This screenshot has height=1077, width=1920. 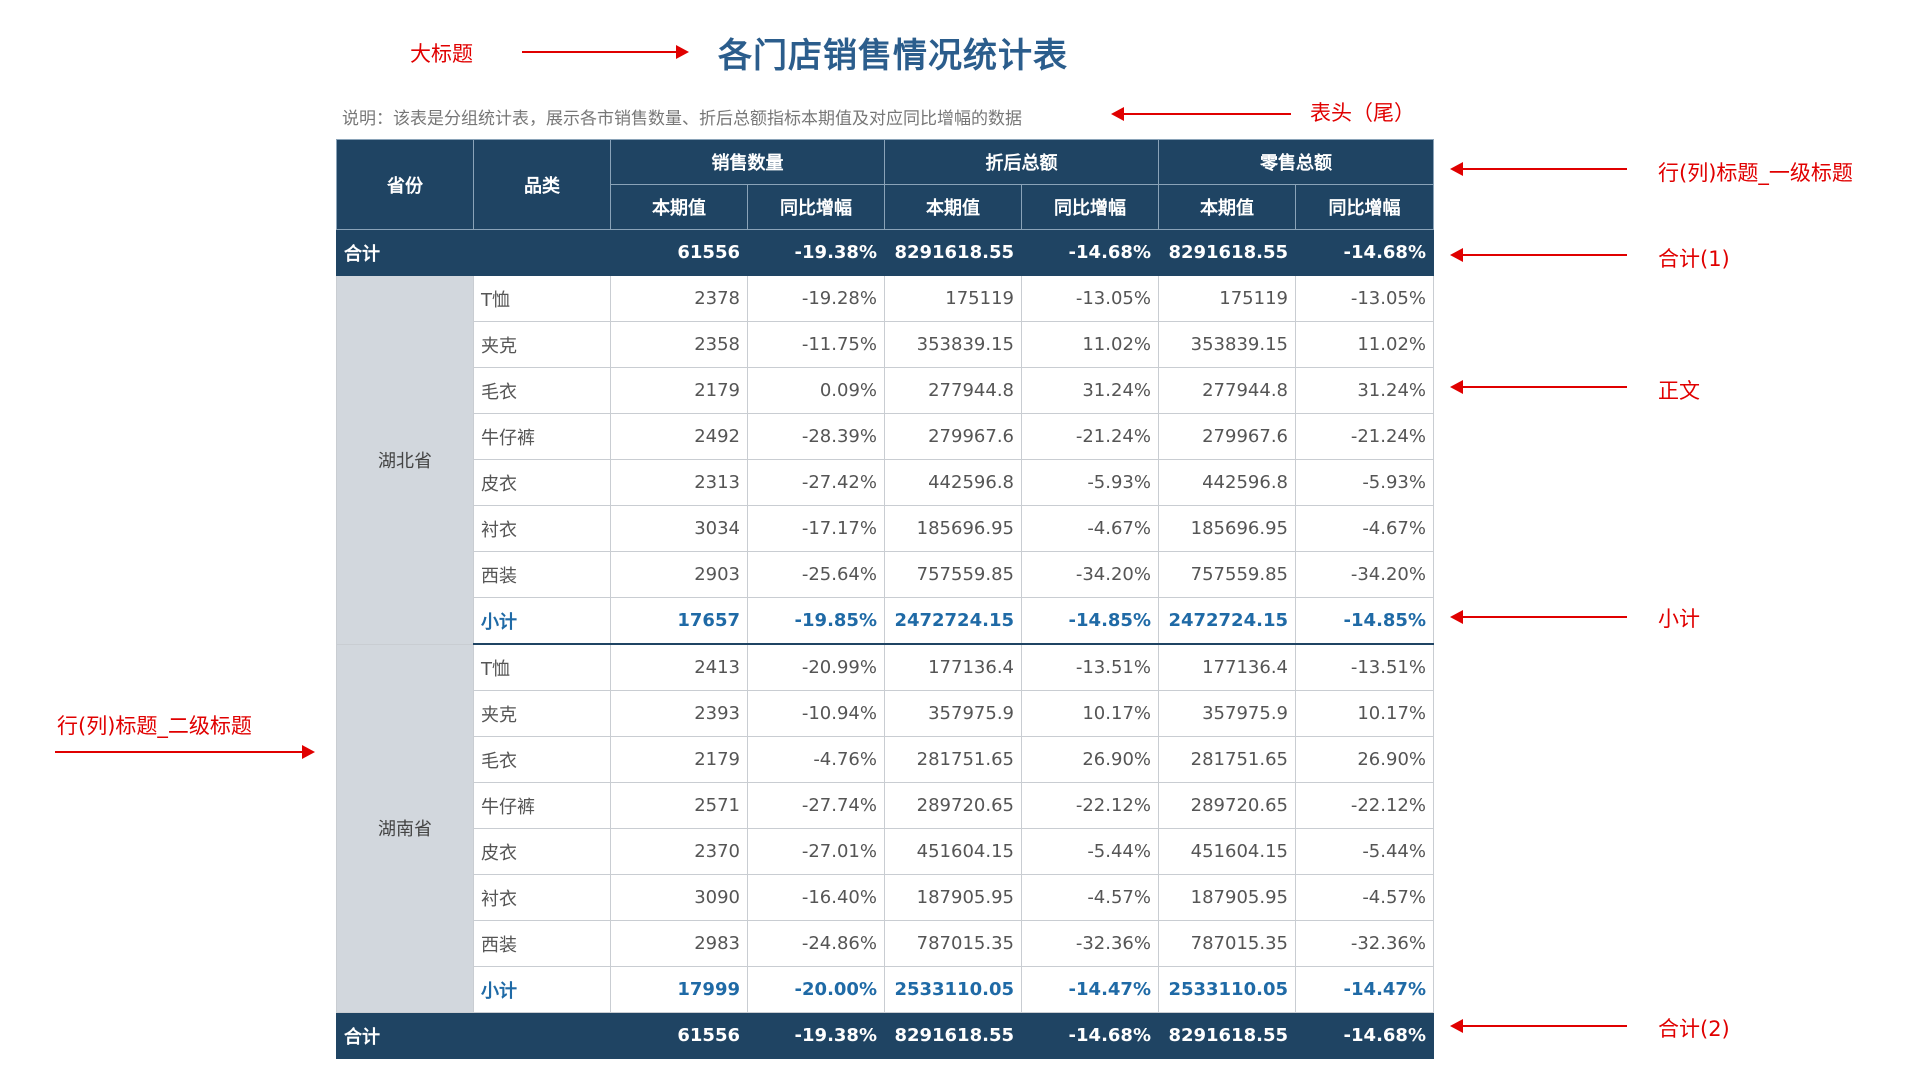 What do you see at coordinates (816, 482) in the screenshot?
I see `table-cell: -27.42%` at bounding box center [816, 482].